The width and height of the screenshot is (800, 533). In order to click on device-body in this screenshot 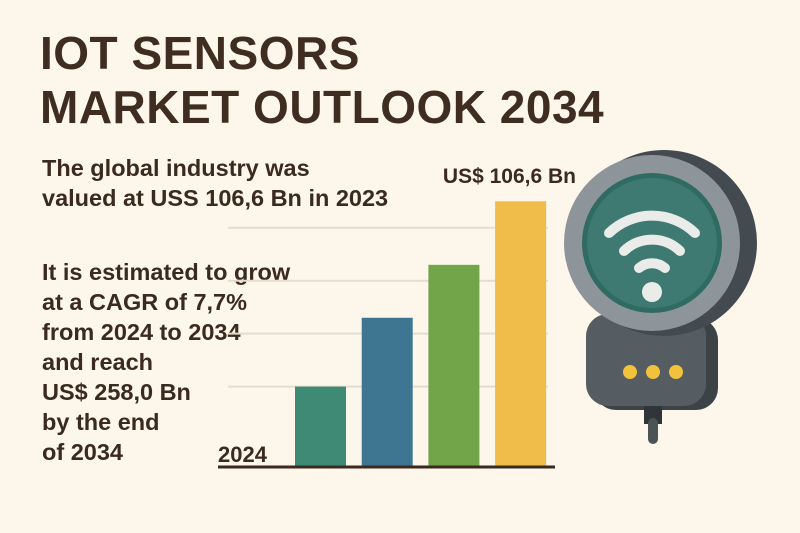, I will do `click(646, 360)`.